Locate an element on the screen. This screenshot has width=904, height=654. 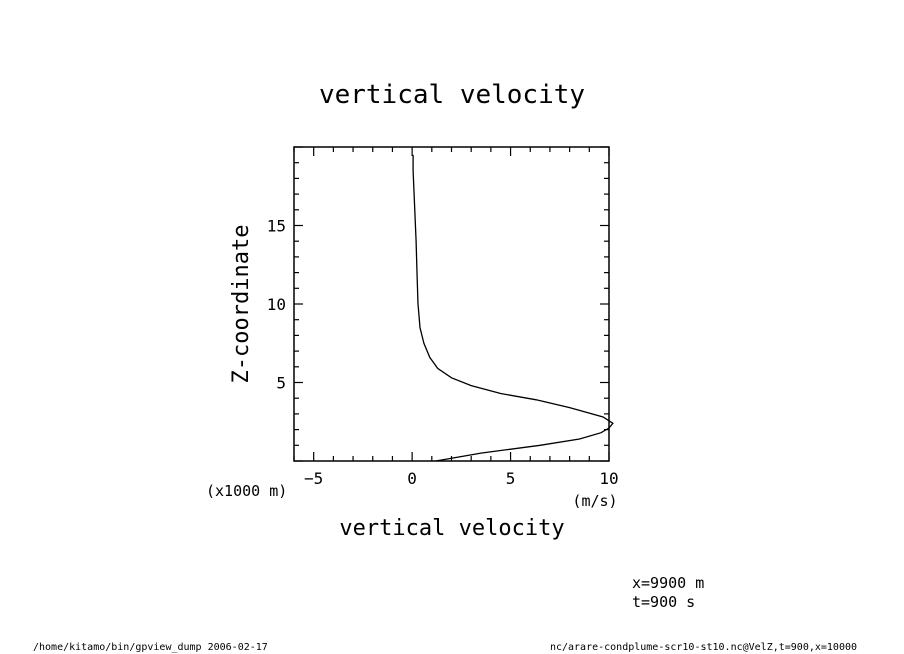
y-tick-label: 15 is located at coordinates (276, 226).